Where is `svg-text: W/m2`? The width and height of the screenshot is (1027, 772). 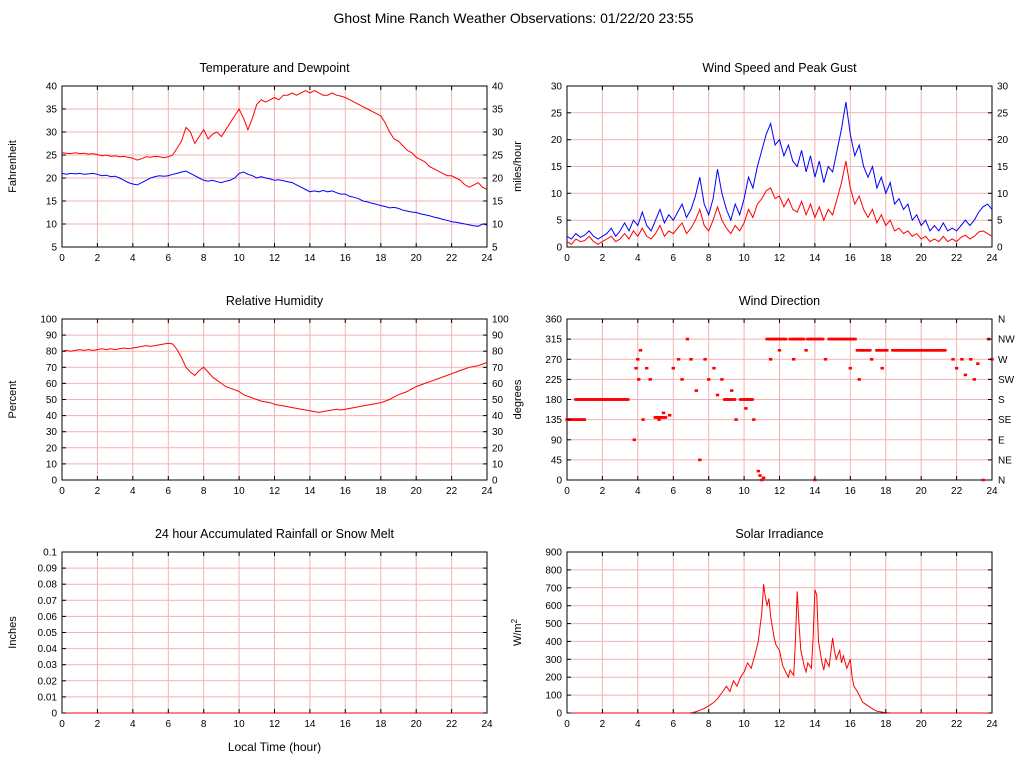 svg-text: W/m2 is located at coordinates (517, 632).